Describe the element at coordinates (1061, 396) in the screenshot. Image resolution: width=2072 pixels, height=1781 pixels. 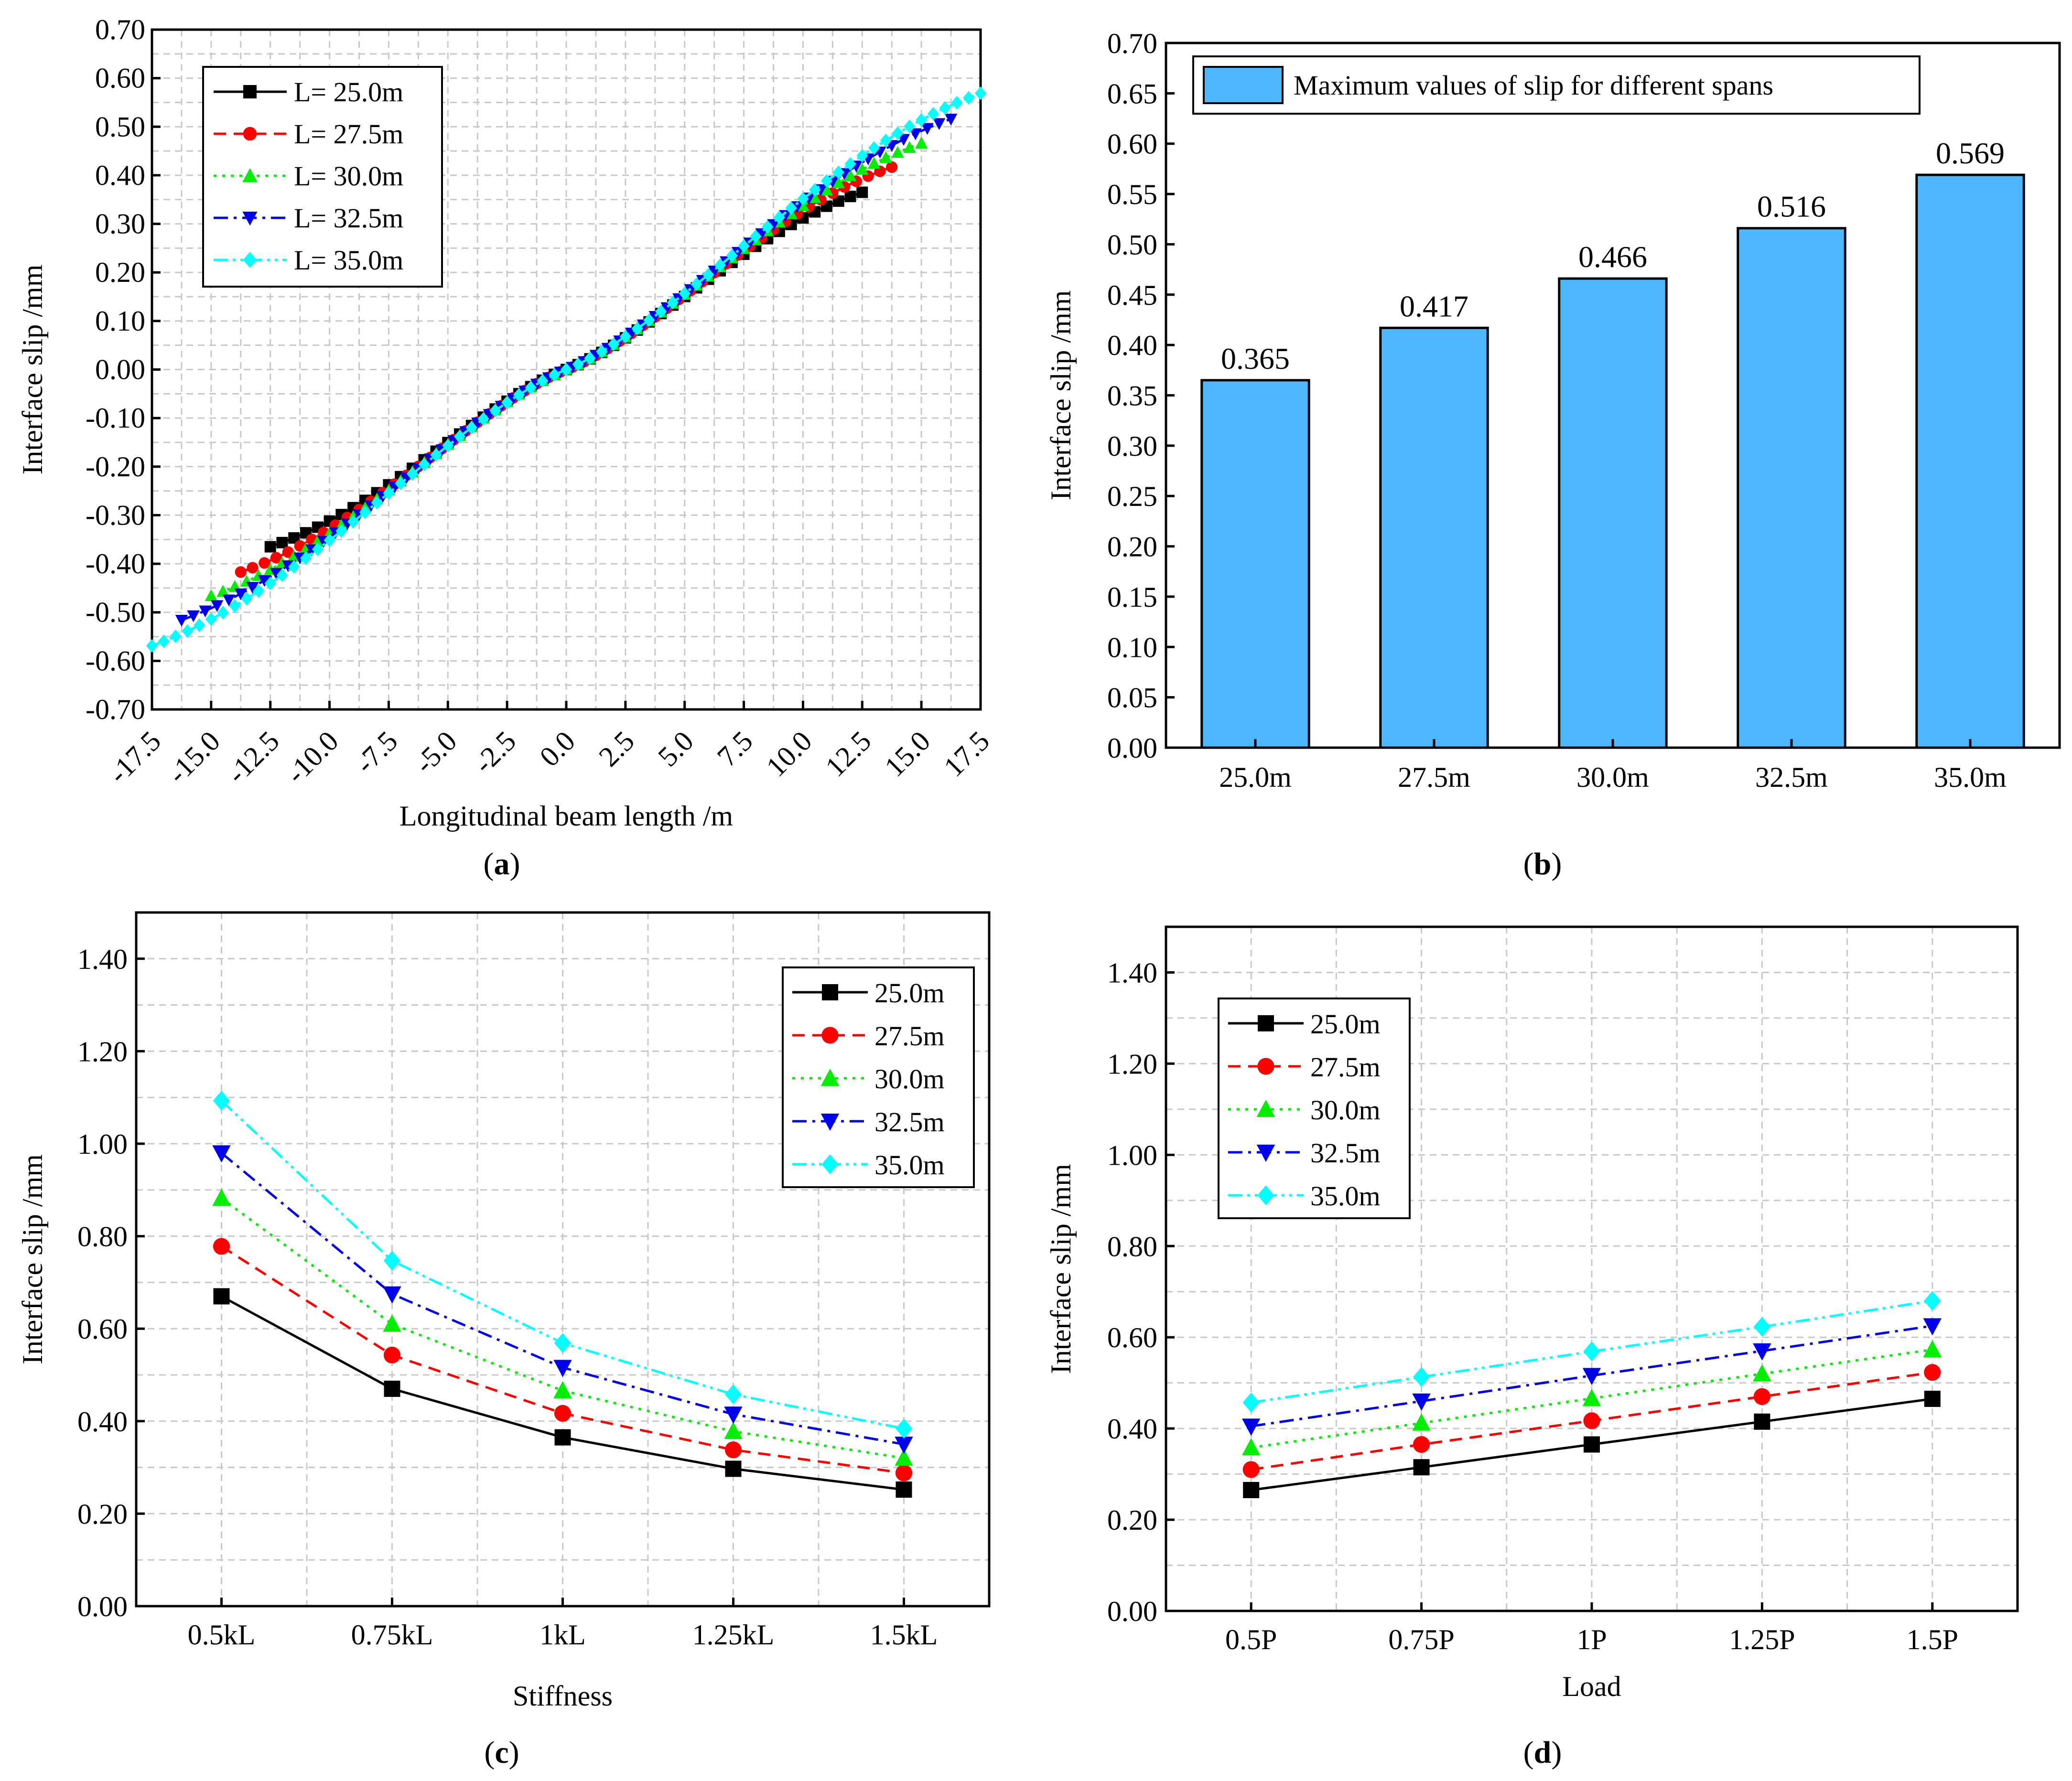
I see `y-axis-label: Interface slip /mm` at that location.